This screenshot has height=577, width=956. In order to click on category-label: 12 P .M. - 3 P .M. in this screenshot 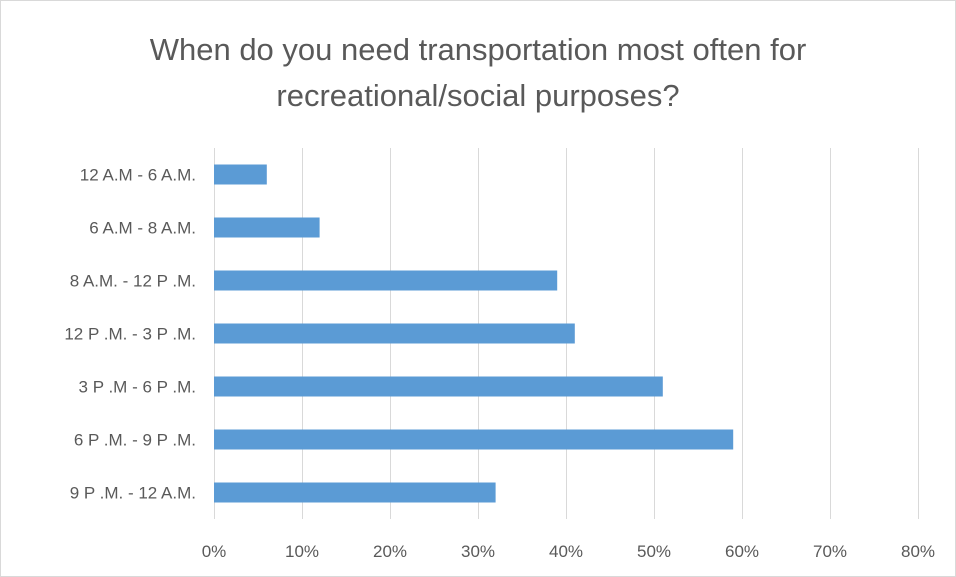, I will do `click(130, 334)`.